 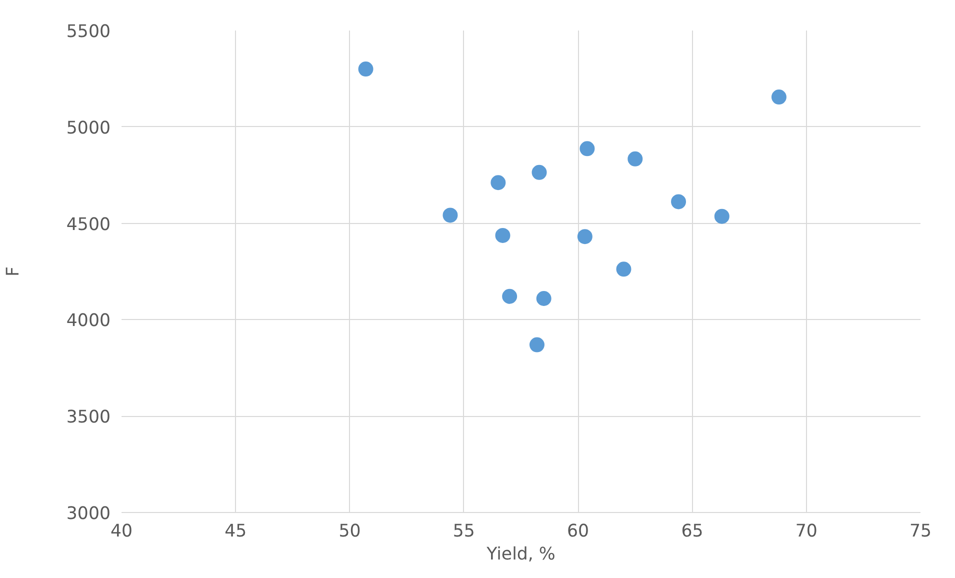 I want to click on y-tick-label: 3000, so click(x=88, y=514).